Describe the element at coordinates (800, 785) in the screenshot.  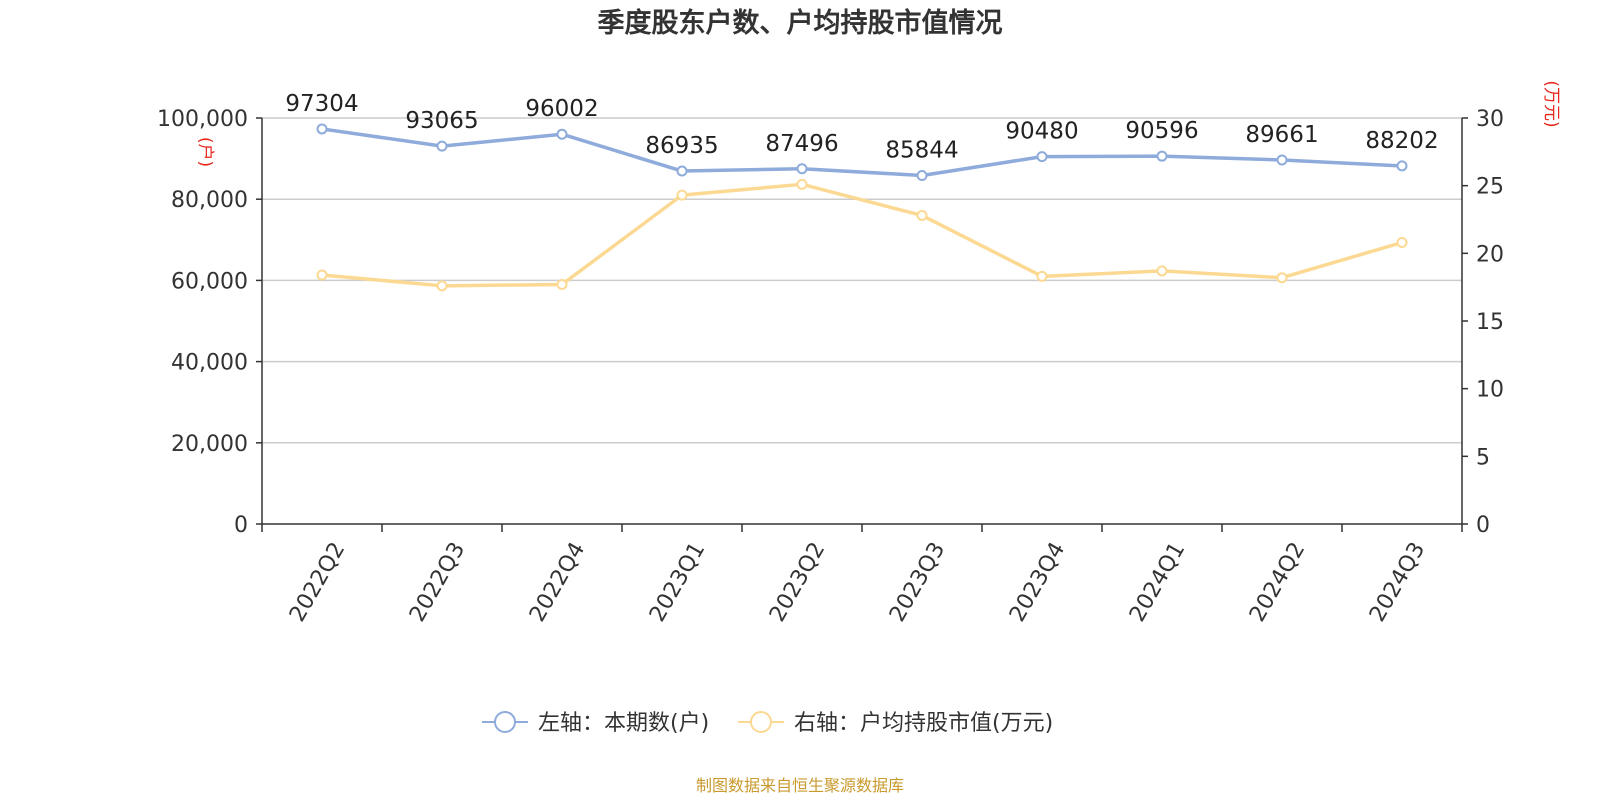
I see `source-note: 制图数据来自恒生聚源数据库` at that location.